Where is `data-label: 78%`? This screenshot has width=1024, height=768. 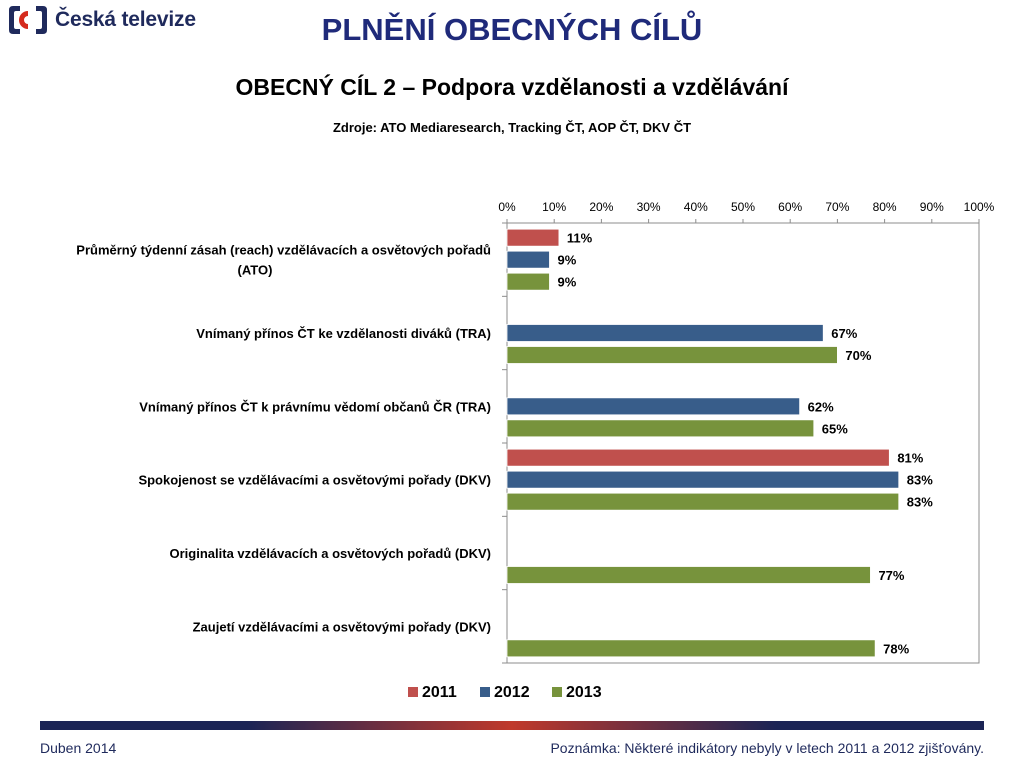
data-label: 78% is located at coordinates (896, 648).